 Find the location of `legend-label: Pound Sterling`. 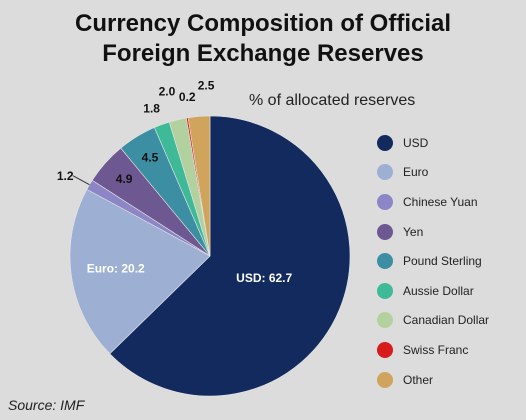

legend-label: Pound Sterling is located at coordinates (442, 261).